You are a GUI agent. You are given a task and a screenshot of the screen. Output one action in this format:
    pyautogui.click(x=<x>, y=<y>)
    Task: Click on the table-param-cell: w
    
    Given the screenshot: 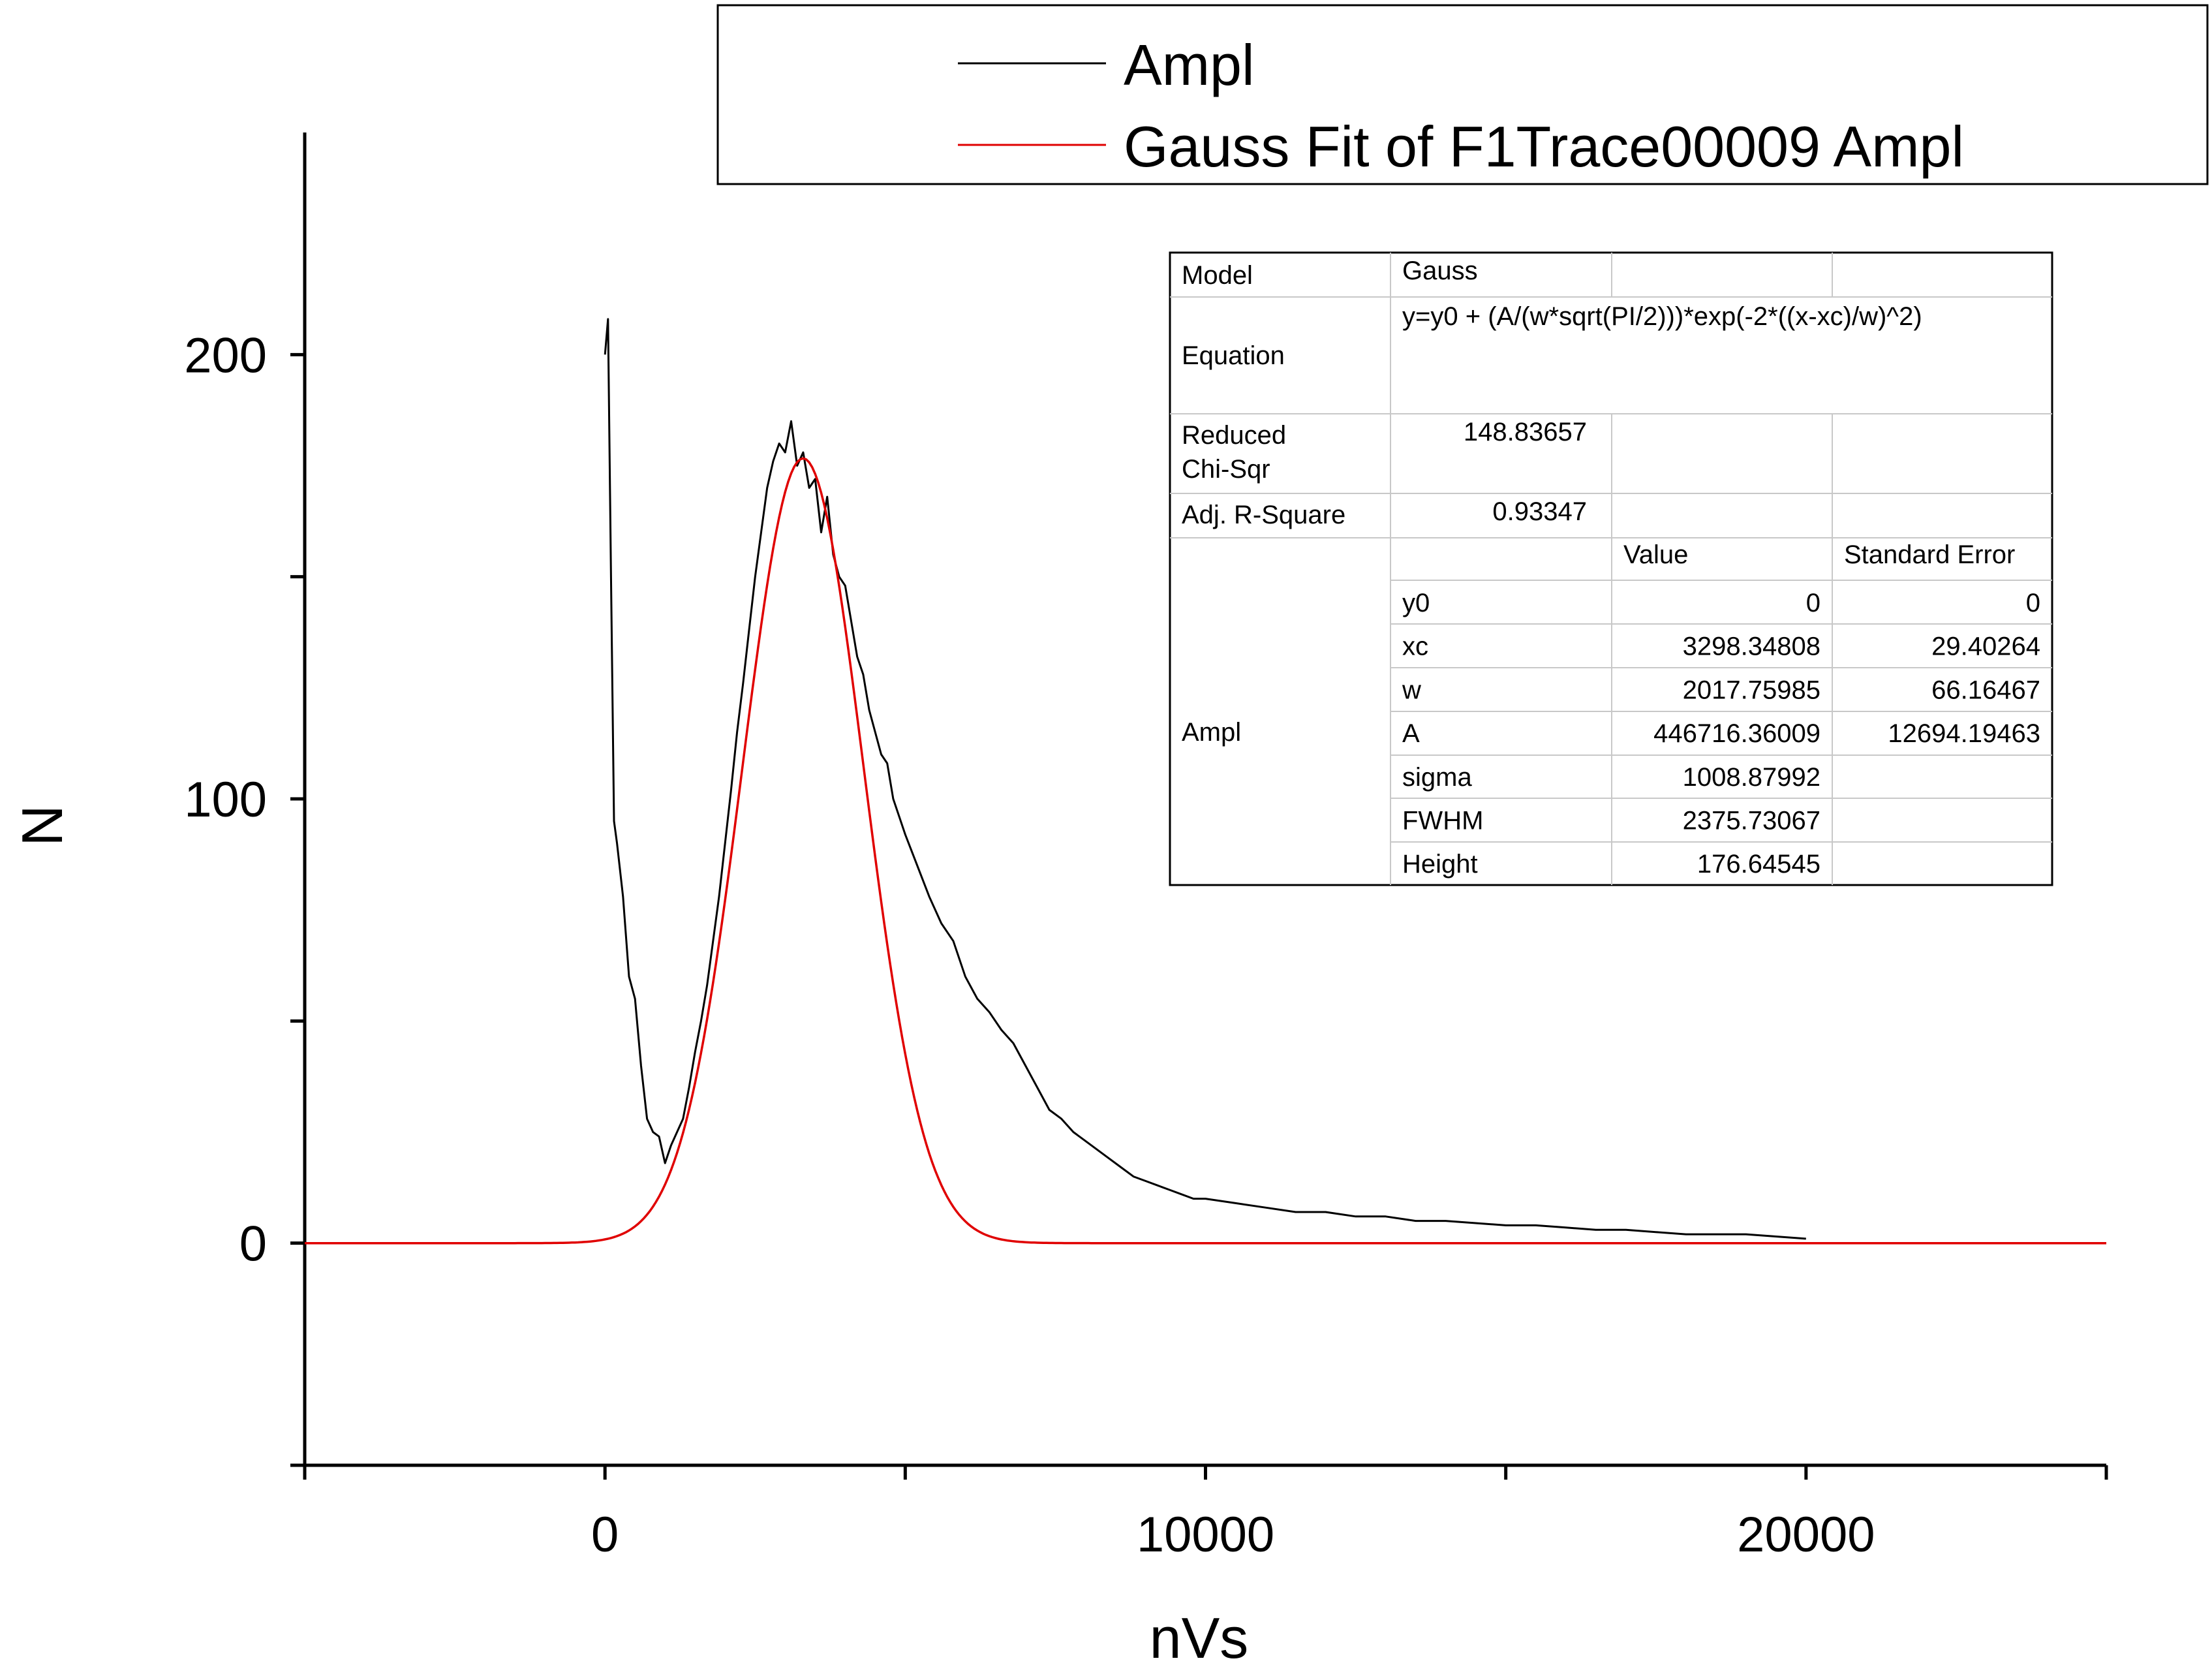 What is the action you would take?
    pyautogui.click(x=1411, y=690)
    